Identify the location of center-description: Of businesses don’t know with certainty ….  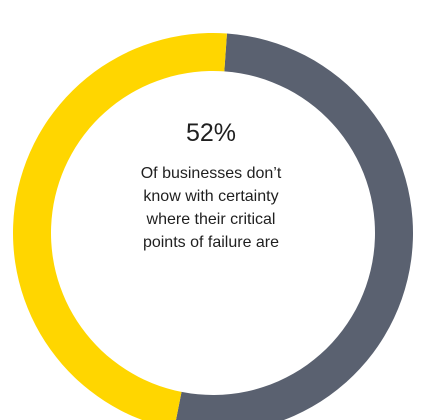
(211, 208).